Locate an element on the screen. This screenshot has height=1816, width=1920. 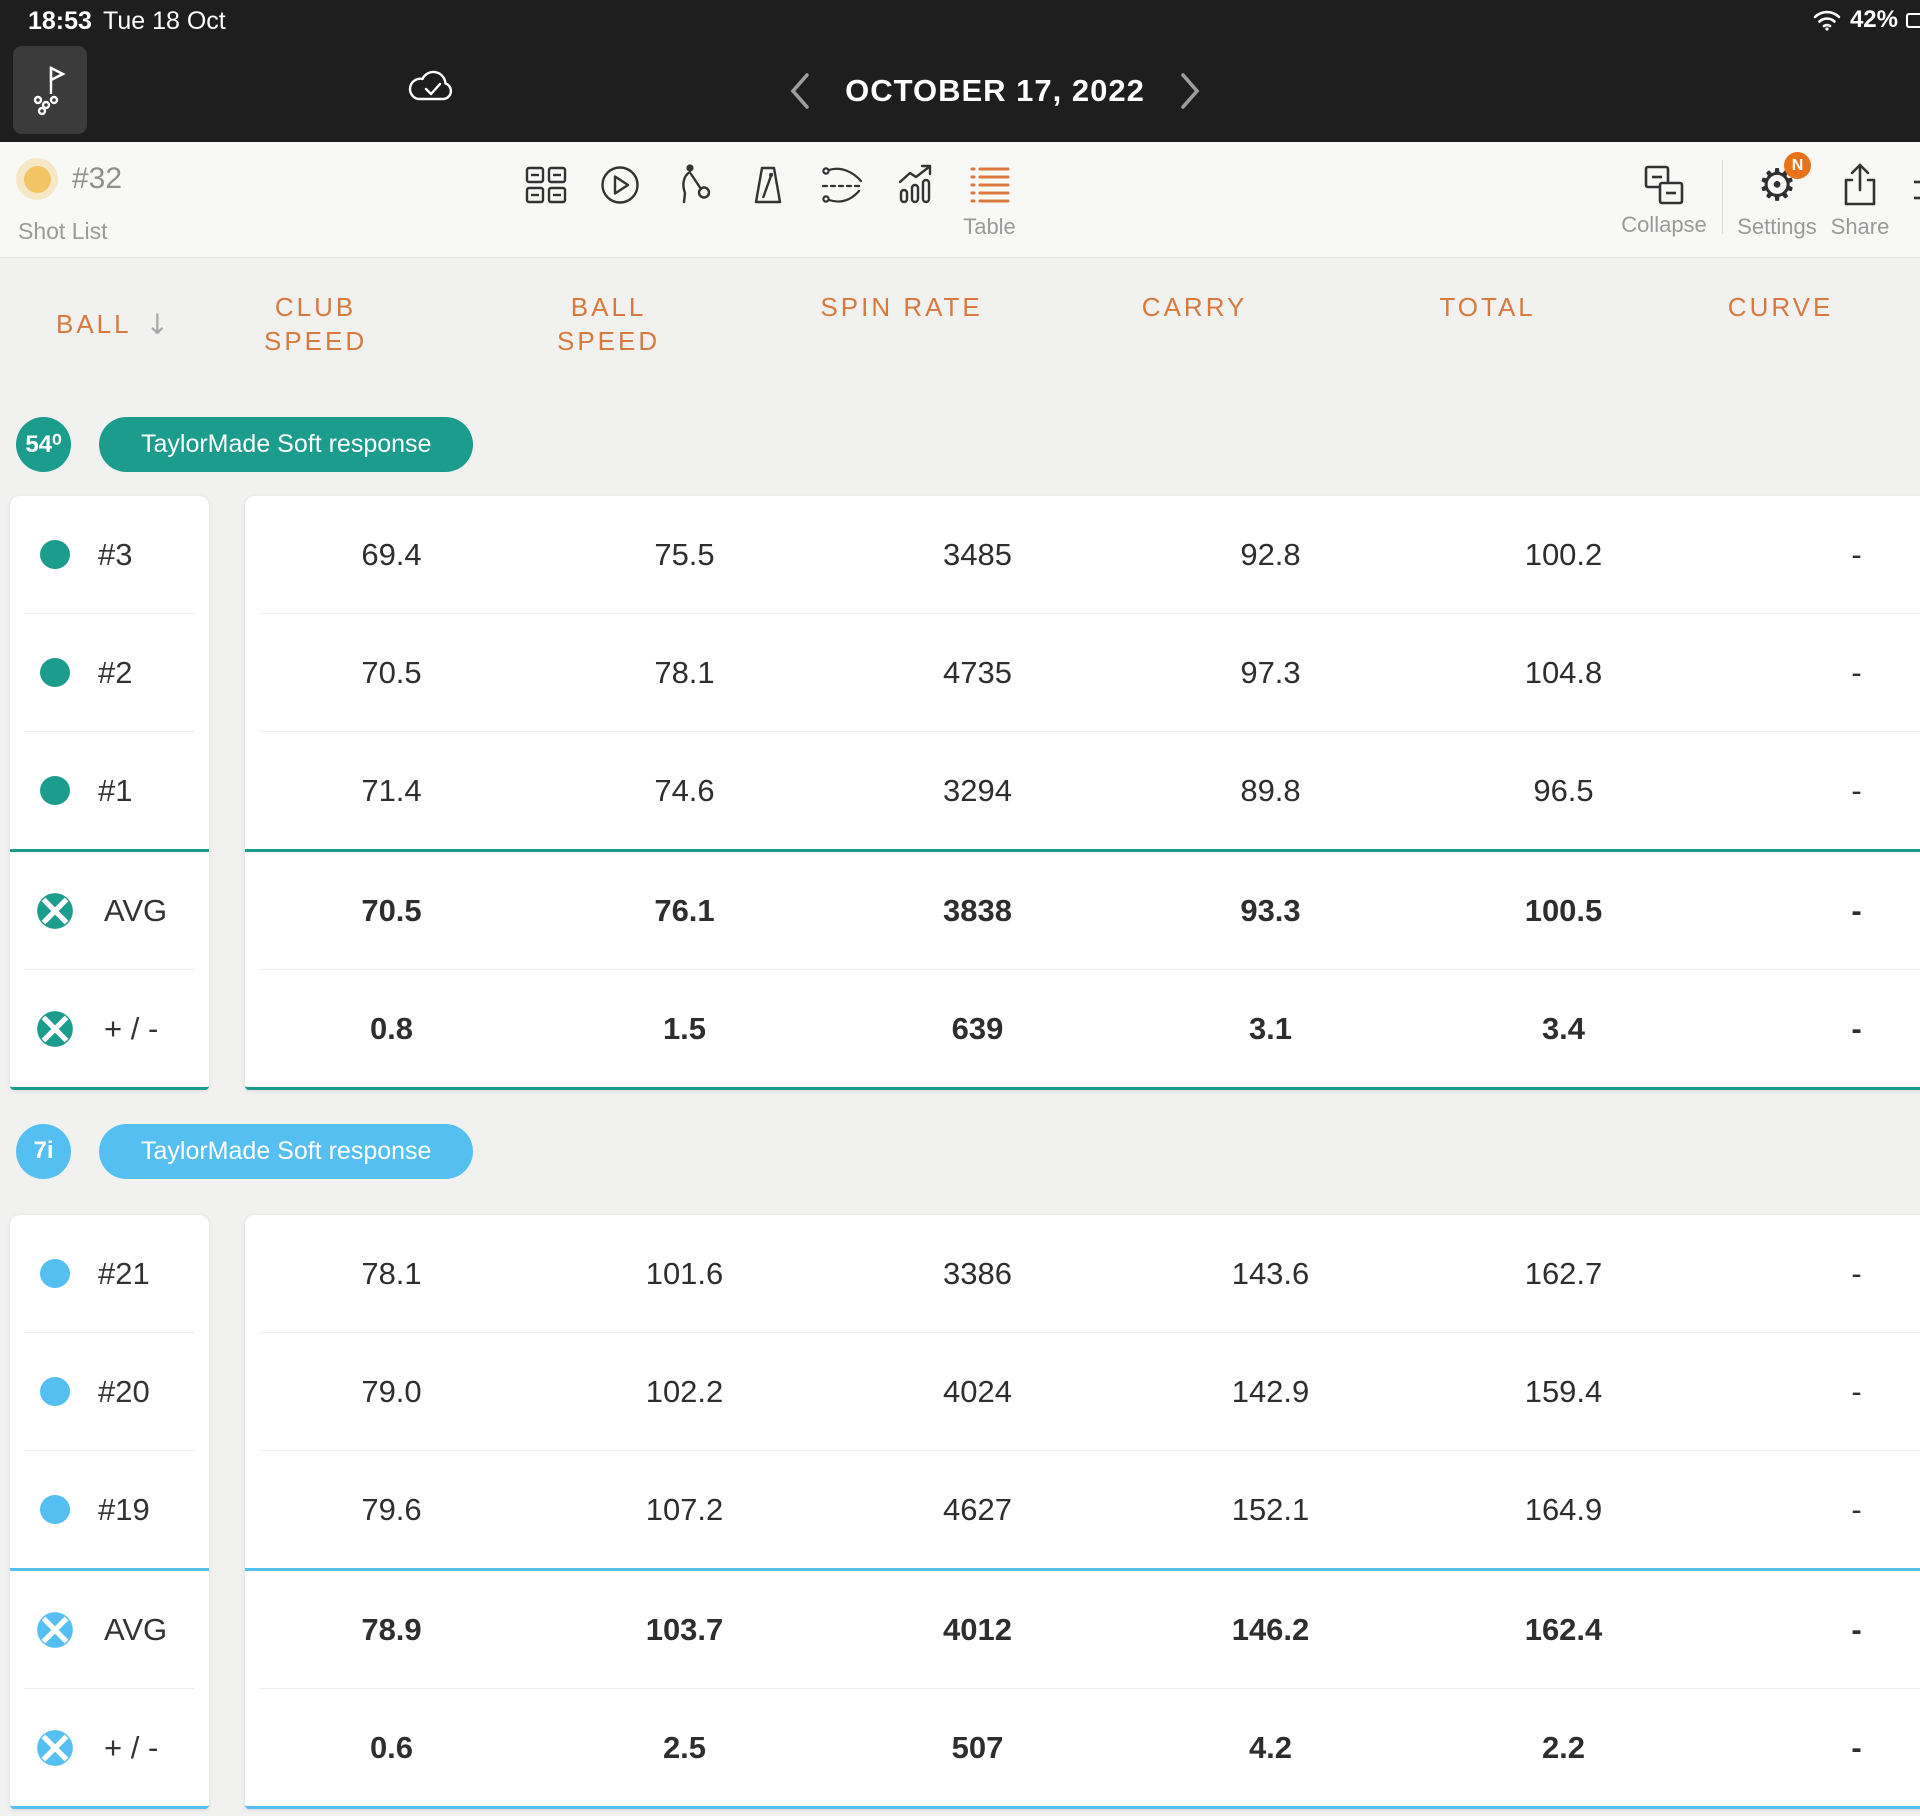
total-value: 100.2 is located at coordinates (1563, 554).